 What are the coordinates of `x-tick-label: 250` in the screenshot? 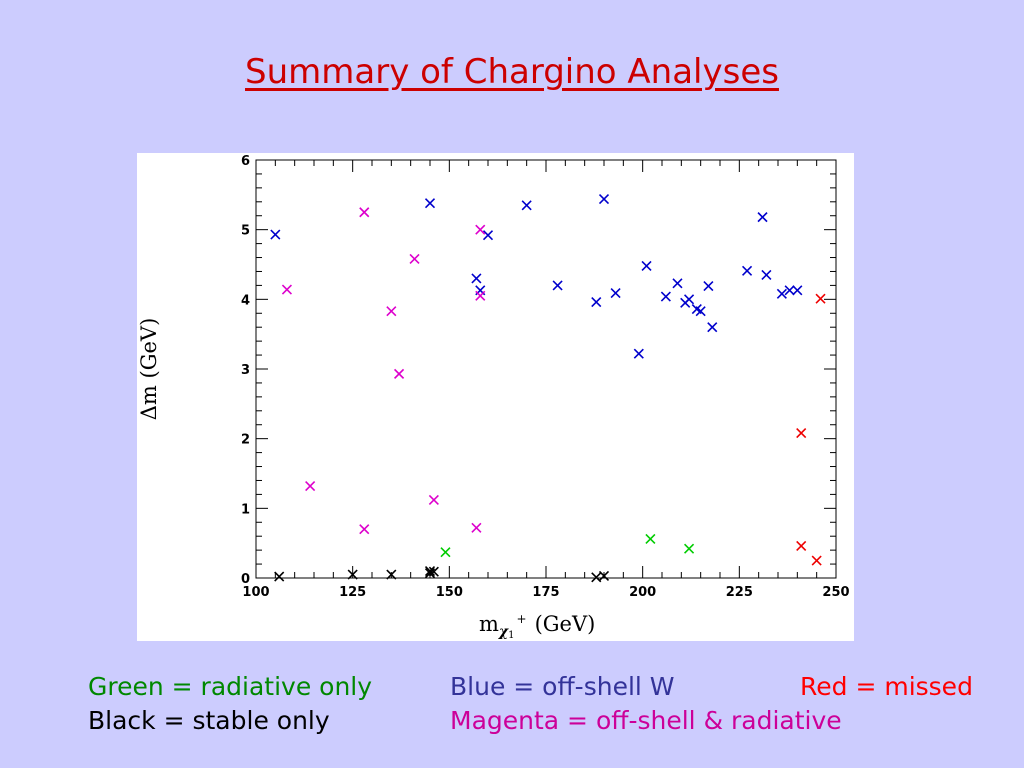 It's located at (835, 592).